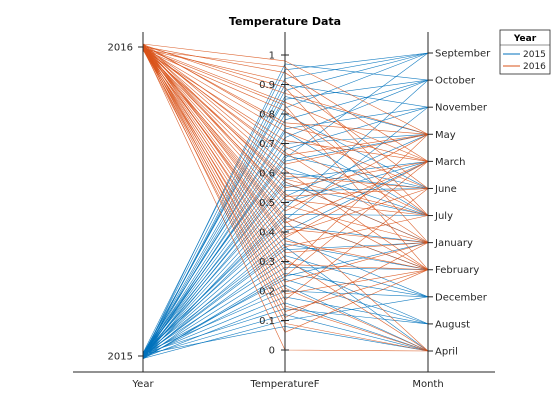 This screenshot has height=420, width=560. I want to click on chart-title: Temperature Data, so click(285, 21).